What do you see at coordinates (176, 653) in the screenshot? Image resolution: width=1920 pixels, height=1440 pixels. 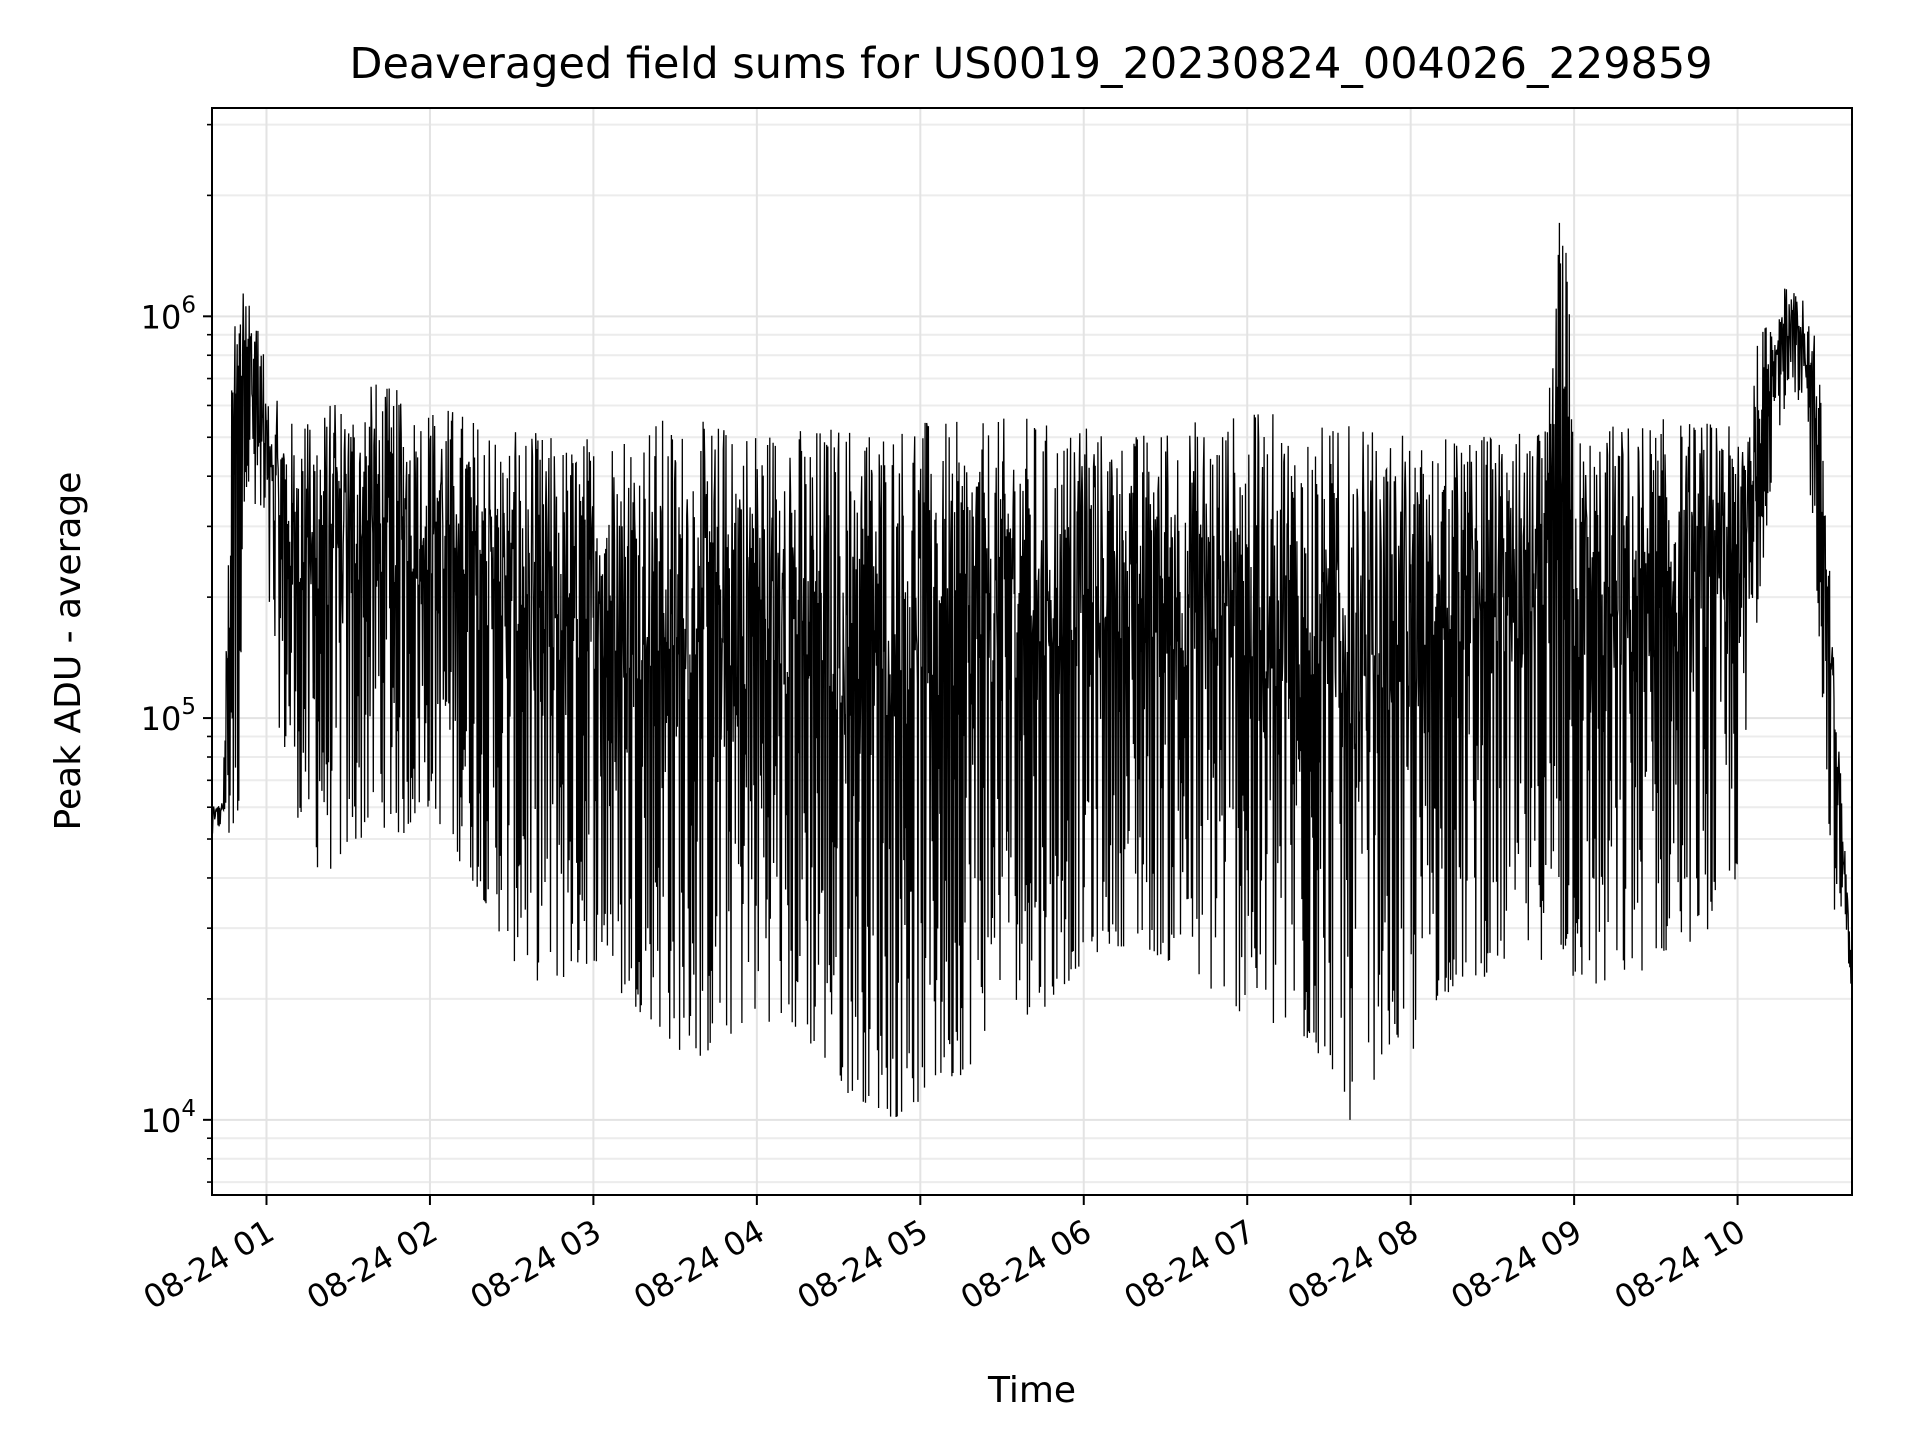 I see `y-axis: 10⁴ 10⁵ 10⁶` at bounding box center [176, 653].